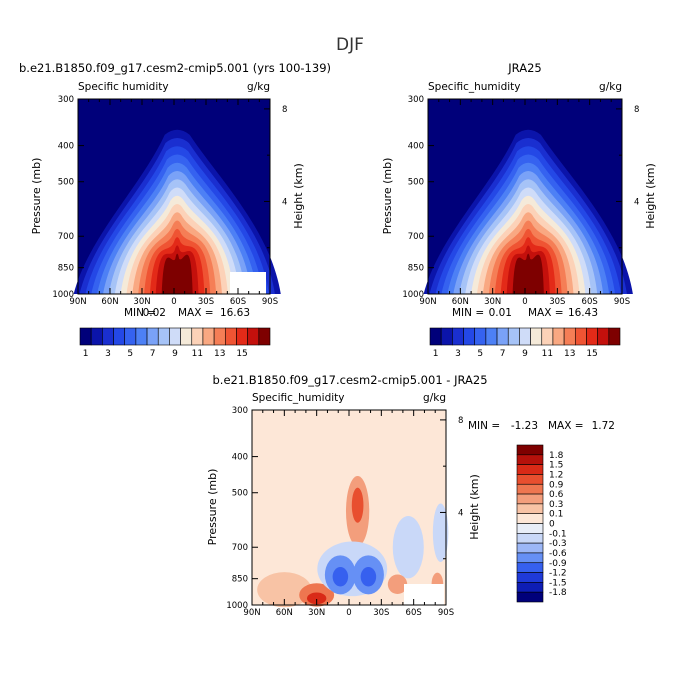 This screenshot has width=700, height=700. What do you see at coordinates (558, 593) in the screenshot?
I see `colorbar-label: -1.8` at bounding box center [558, 593].